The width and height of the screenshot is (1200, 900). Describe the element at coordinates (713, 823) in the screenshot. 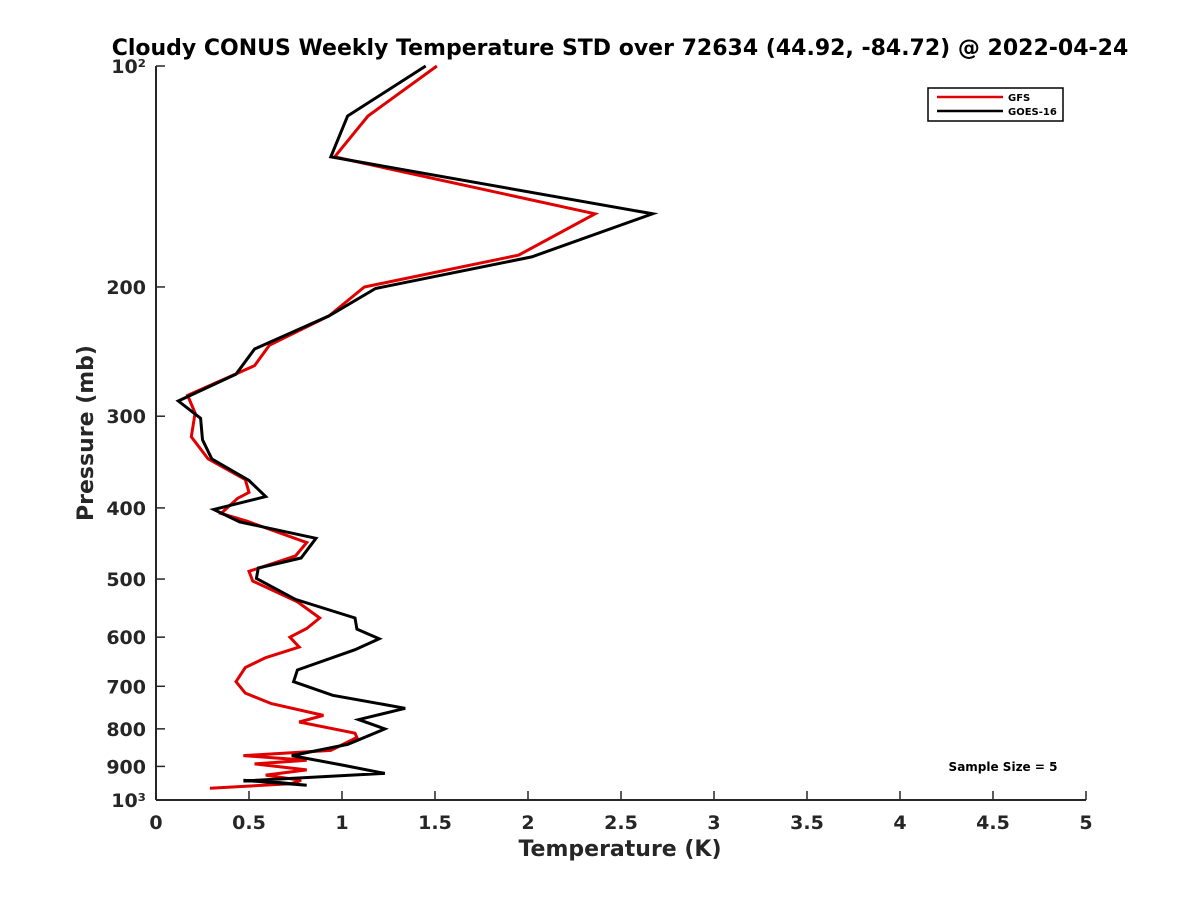

I see `x-tick-label: 3` at that location.